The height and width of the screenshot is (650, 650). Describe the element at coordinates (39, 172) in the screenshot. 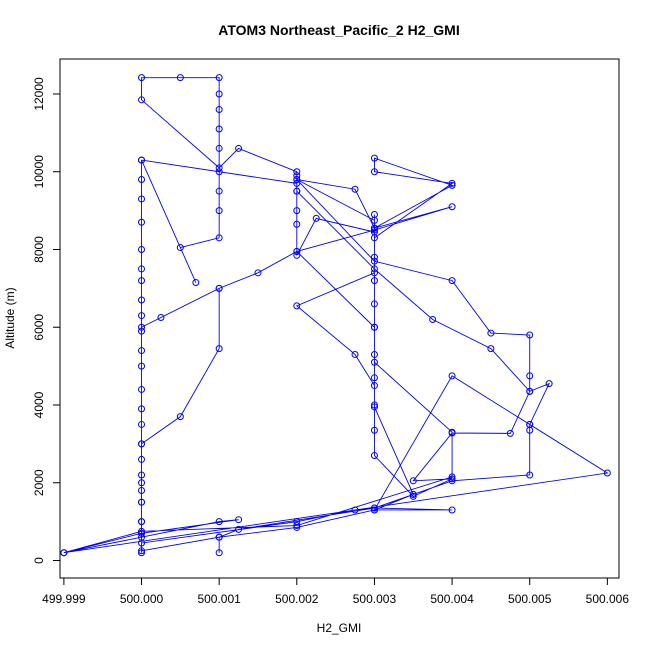

I see `y-tick-label: 10000` at that location.